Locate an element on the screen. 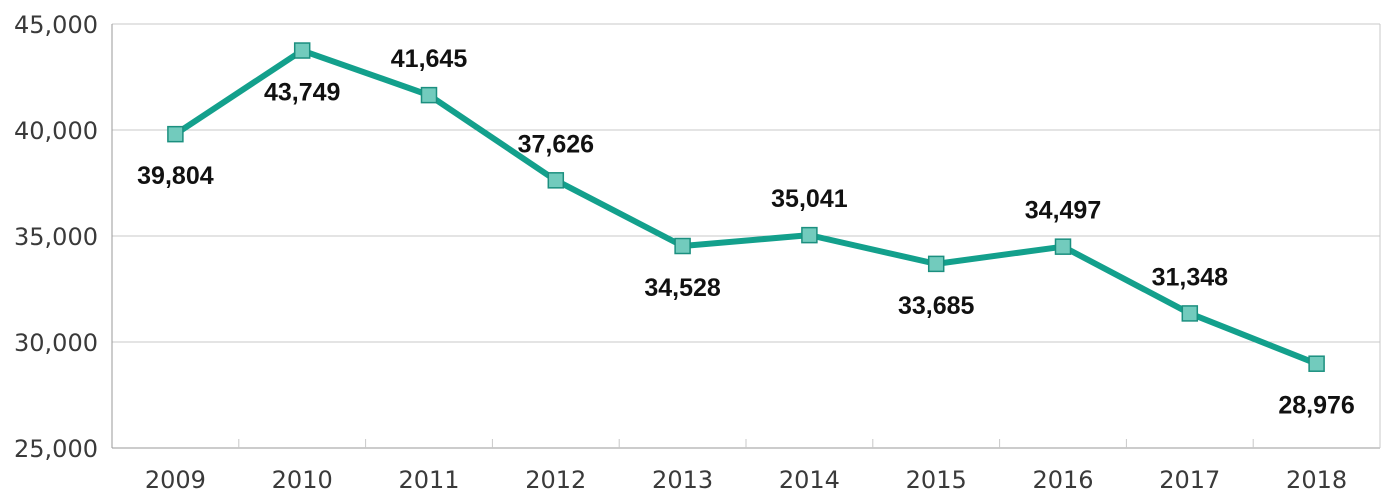 Image resolution: width=1386 pixels, height=501 pixels. data-label: 28,976 is located at coordinates (1316, 406).